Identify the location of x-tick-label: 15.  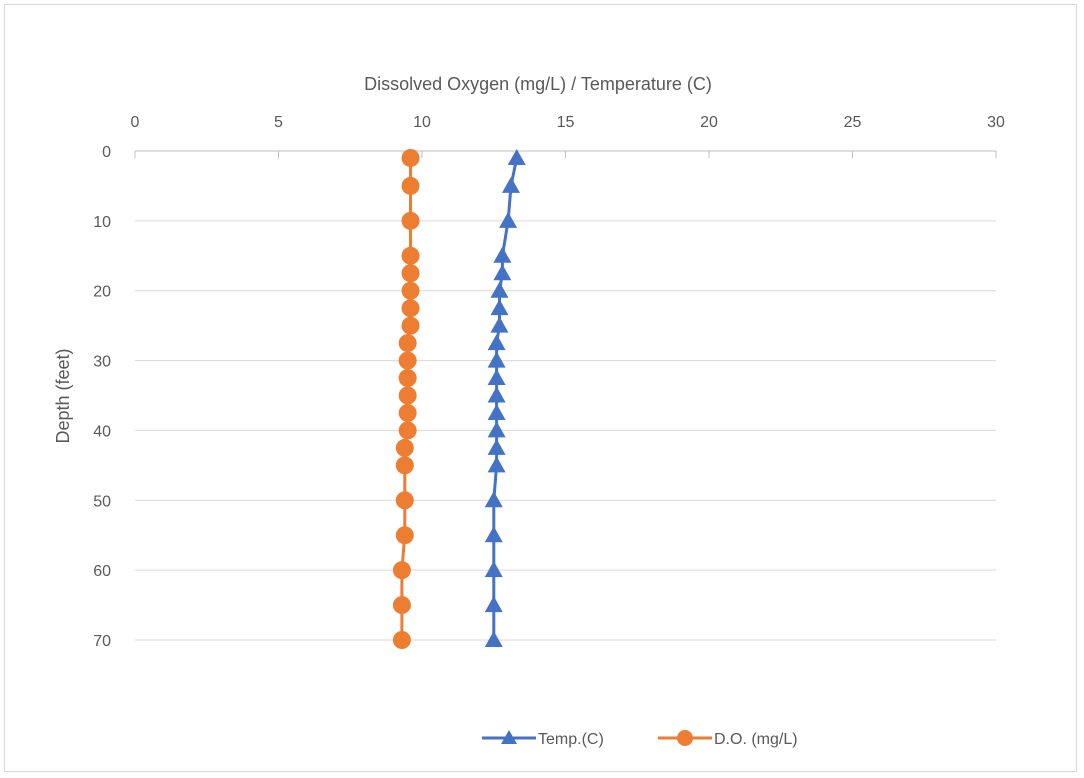
(566, 122).